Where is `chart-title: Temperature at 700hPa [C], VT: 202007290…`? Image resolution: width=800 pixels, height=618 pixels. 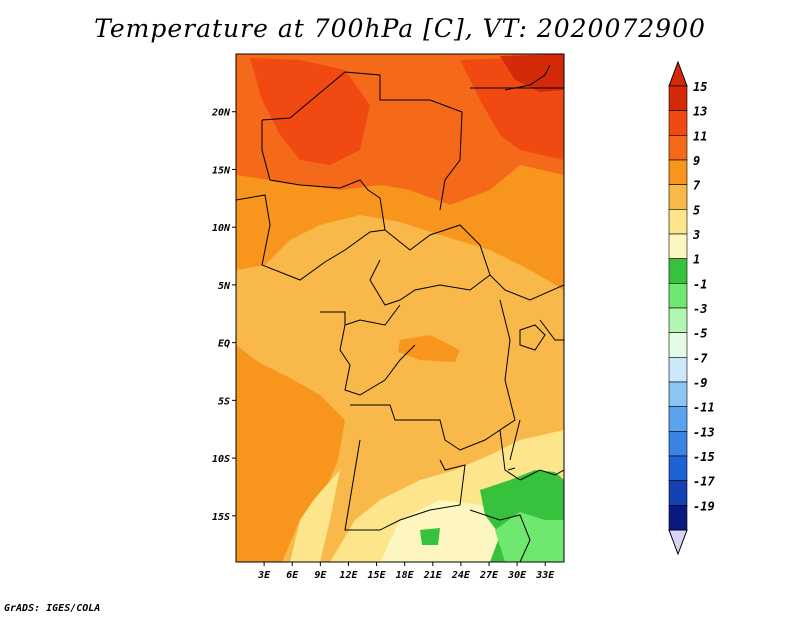
chart-title: Temperature at 700hPa [C], VT: 202007290… is located at coordinates (400, 28).